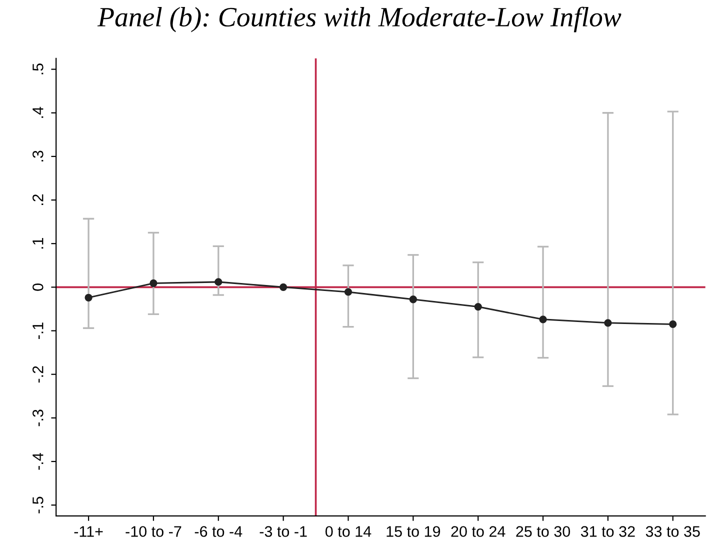  I want to click on y-tick-label: .4, so click(38, 112).